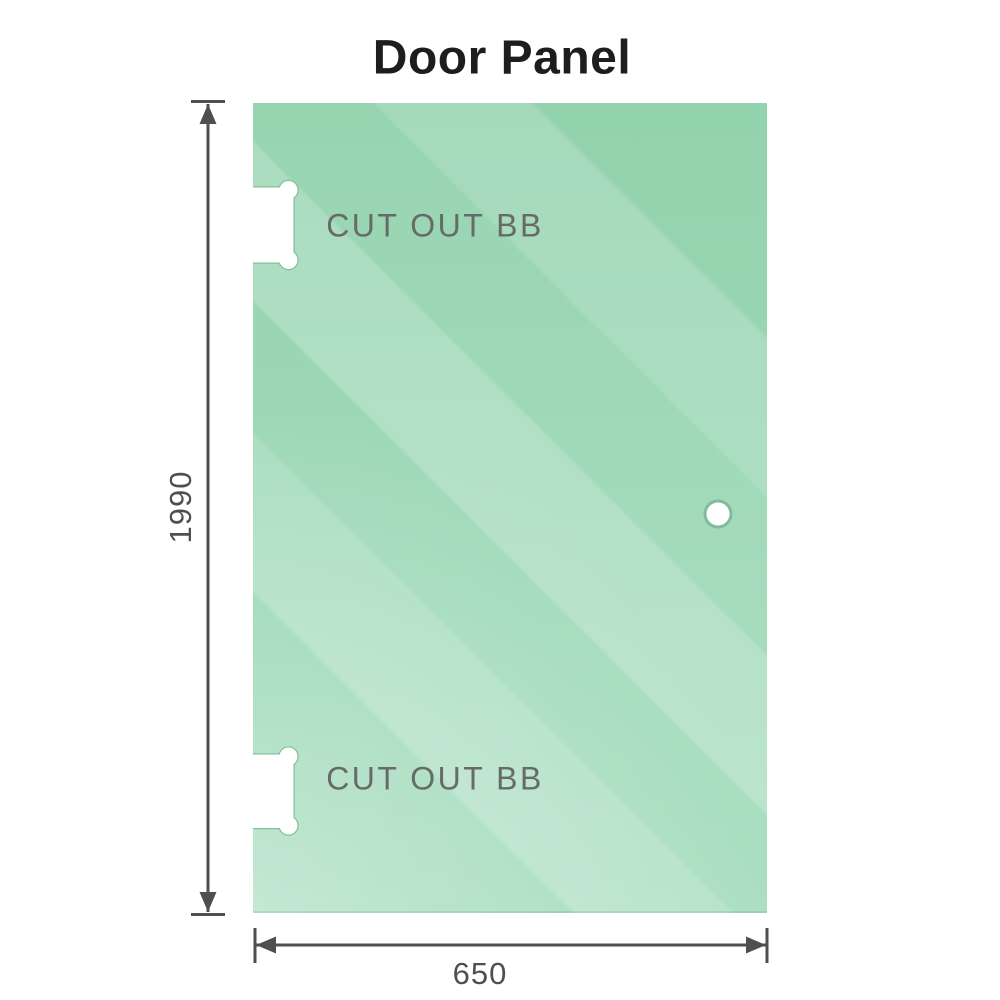 The height and width of the screenshot is (1000, 1000). What do you see at coordinates (756, 945) in the screenshot?
I see `arrow-right-icon` at bounding box center [756, 945].